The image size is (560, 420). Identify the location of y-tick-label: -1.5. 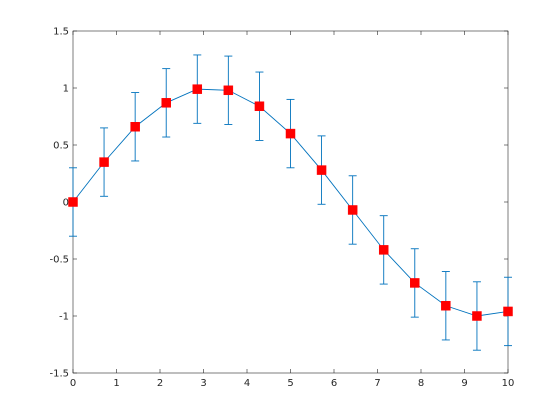
(59, 374).